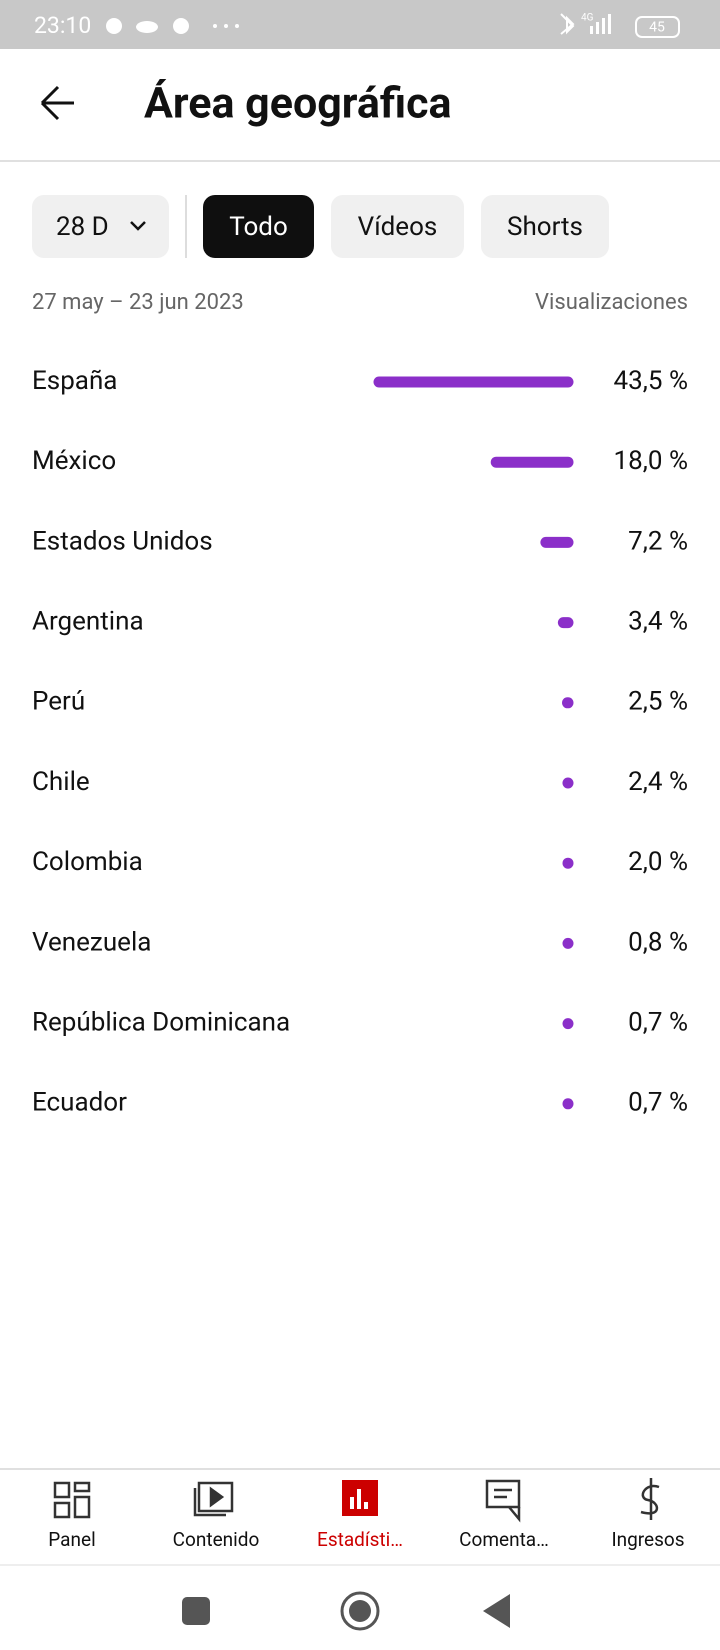 The image size is (720, 1650). What do you see at coordinates (196, 1611) in the screenshot?
I see `recents-button` at bounding box center [196, 1611].